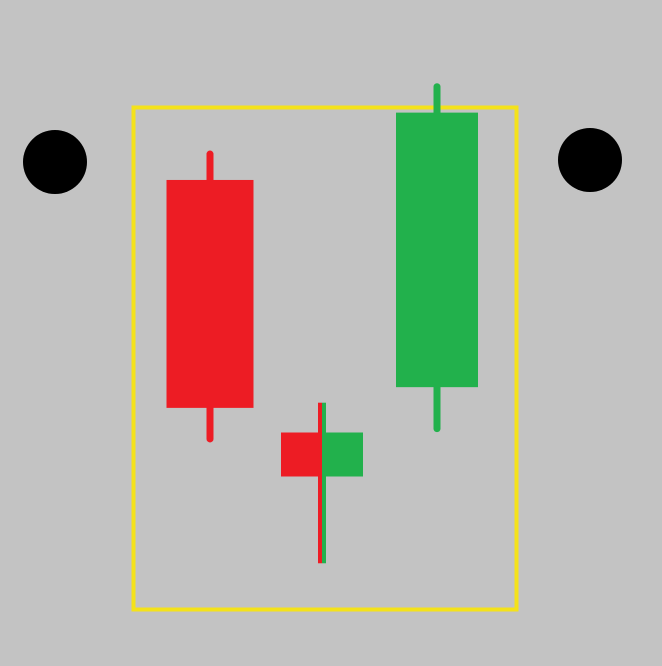 This screenshot has width=662, height=666. I want to click on candle-2-wick-right, so click(324, 483).